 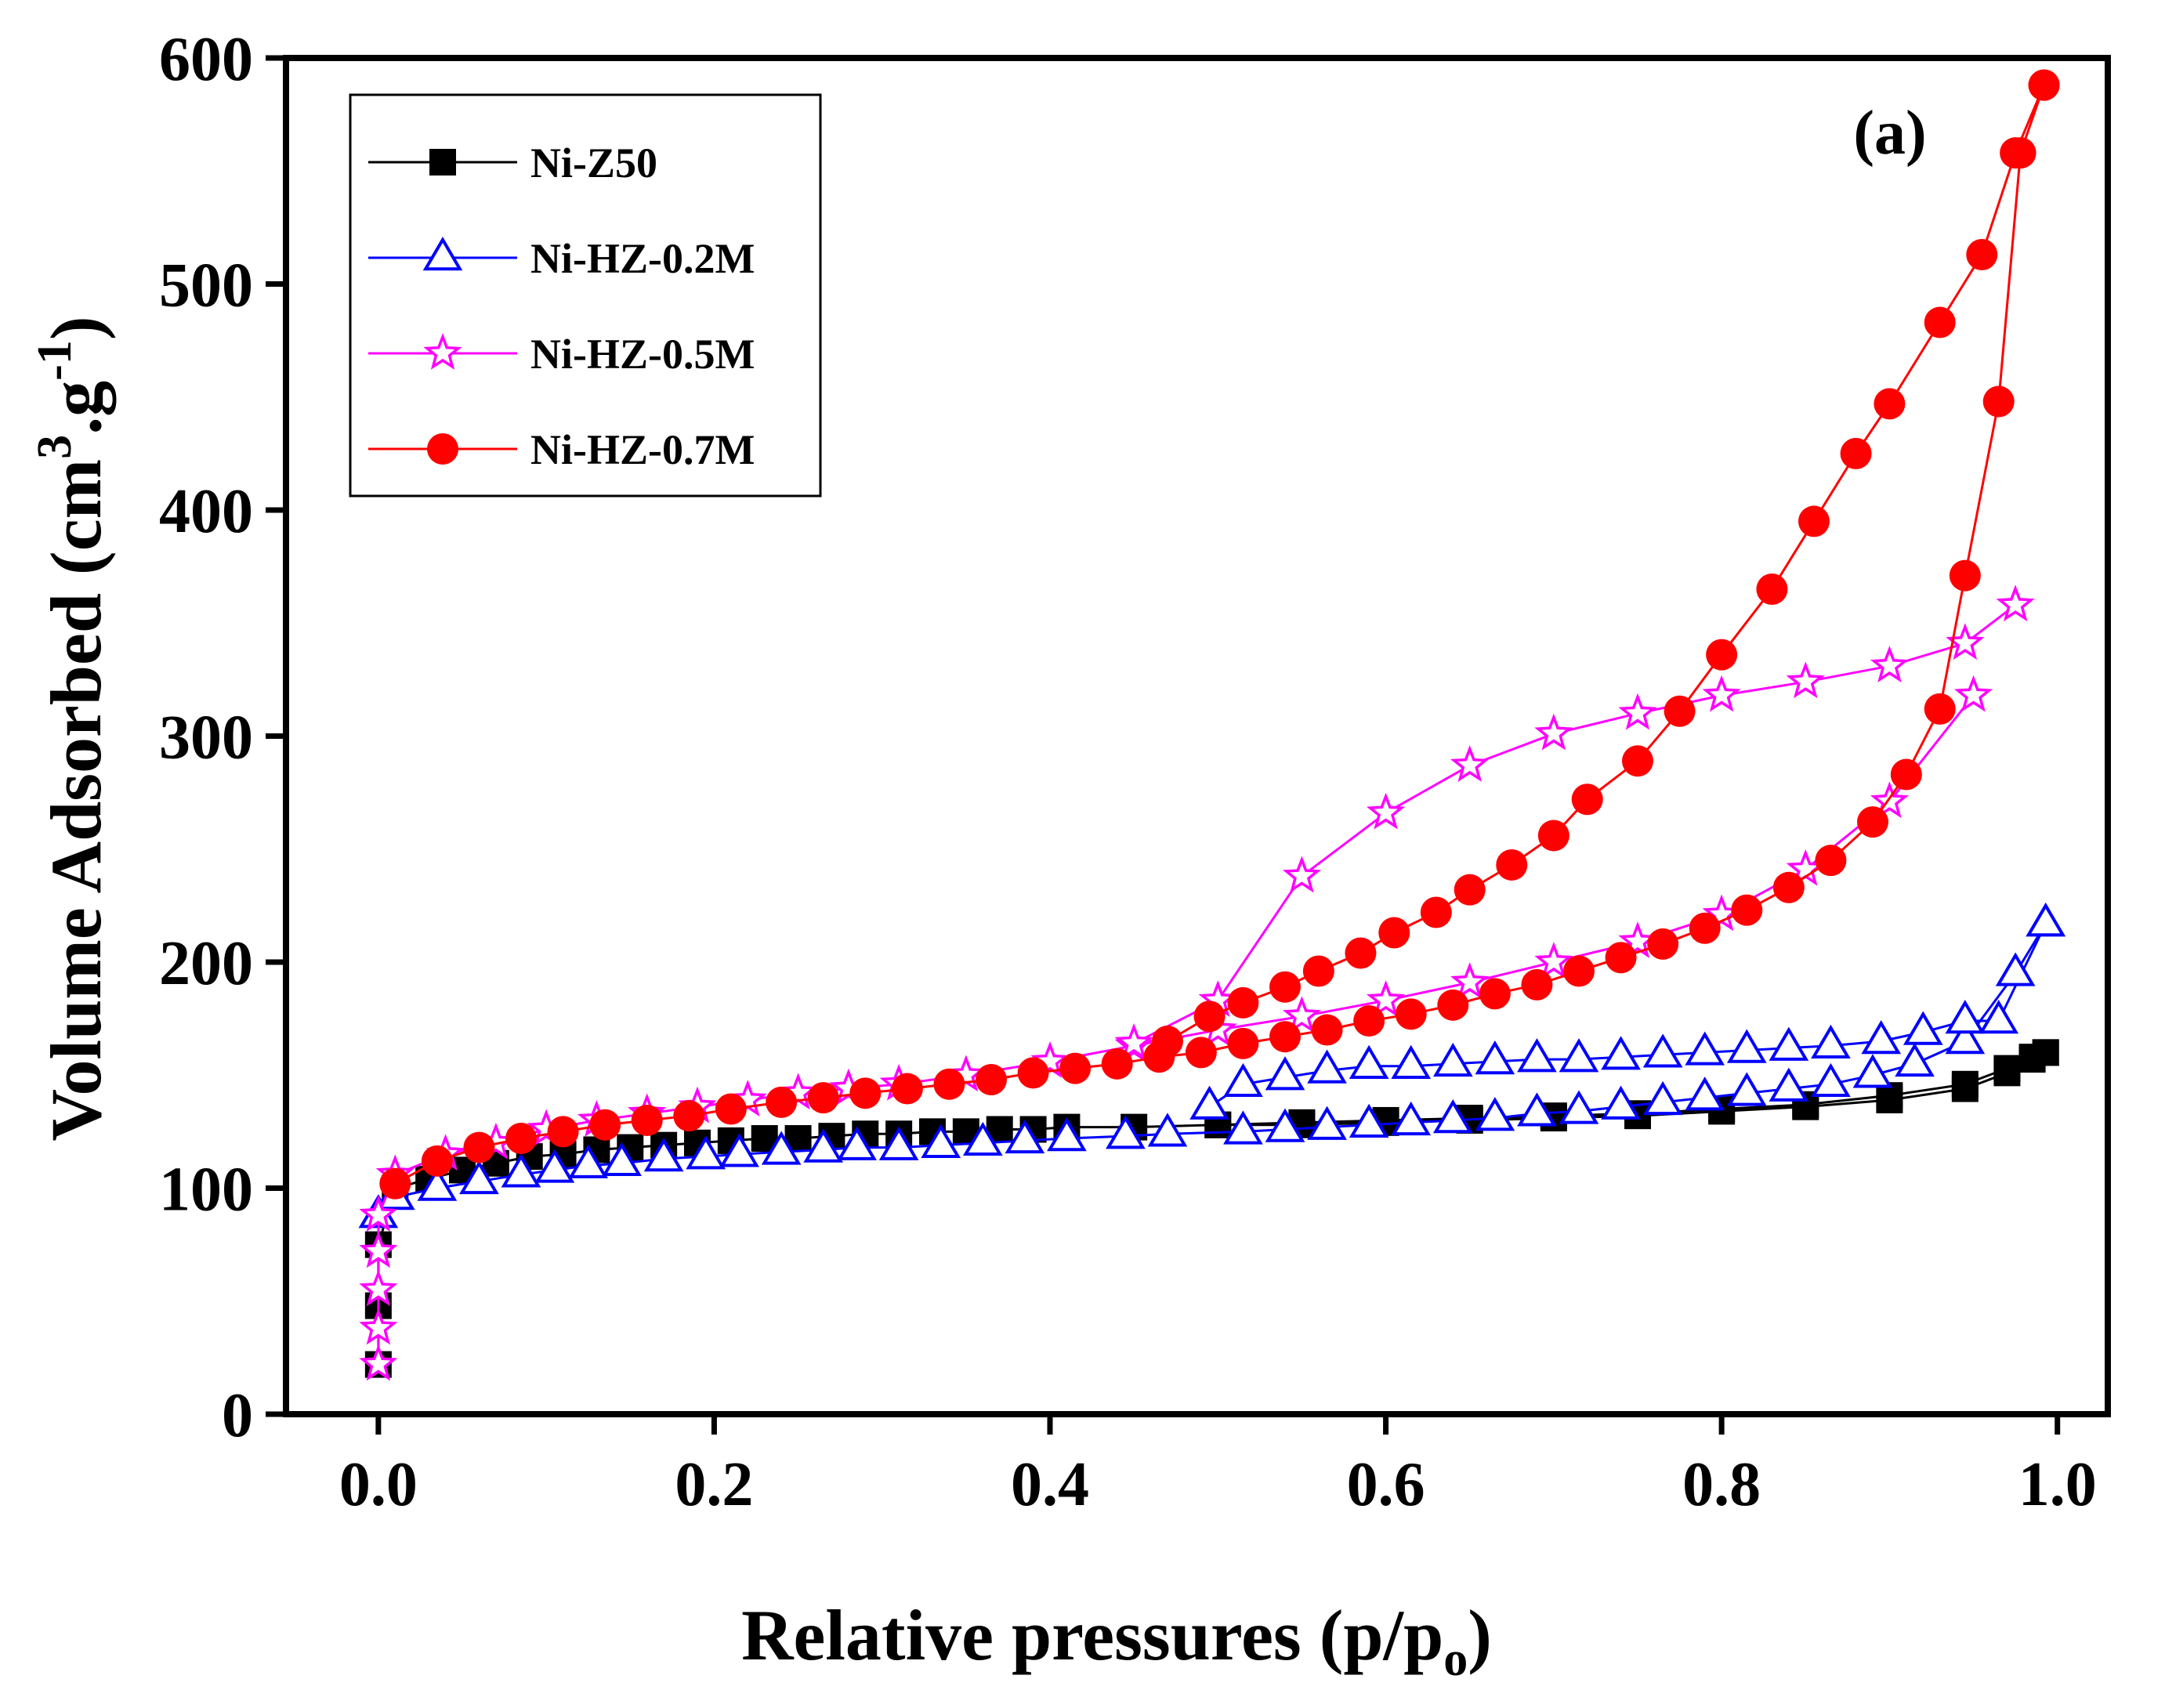 What do you see at coordinates (206, 60) in the screenshot?
I see `y-tick-label: 600` at bounding box center [206, 60].